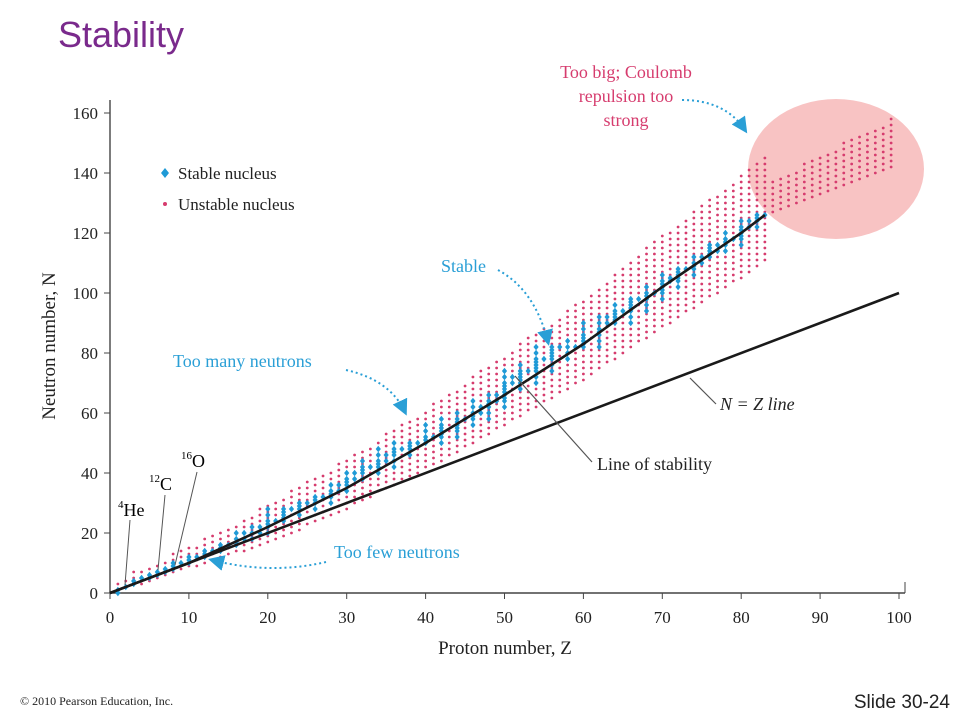 This screenshot has height=720, width=960. Describe the element at coordinates (89, 533) in the screenshot. I see `y-tick-label: 20` at that location.